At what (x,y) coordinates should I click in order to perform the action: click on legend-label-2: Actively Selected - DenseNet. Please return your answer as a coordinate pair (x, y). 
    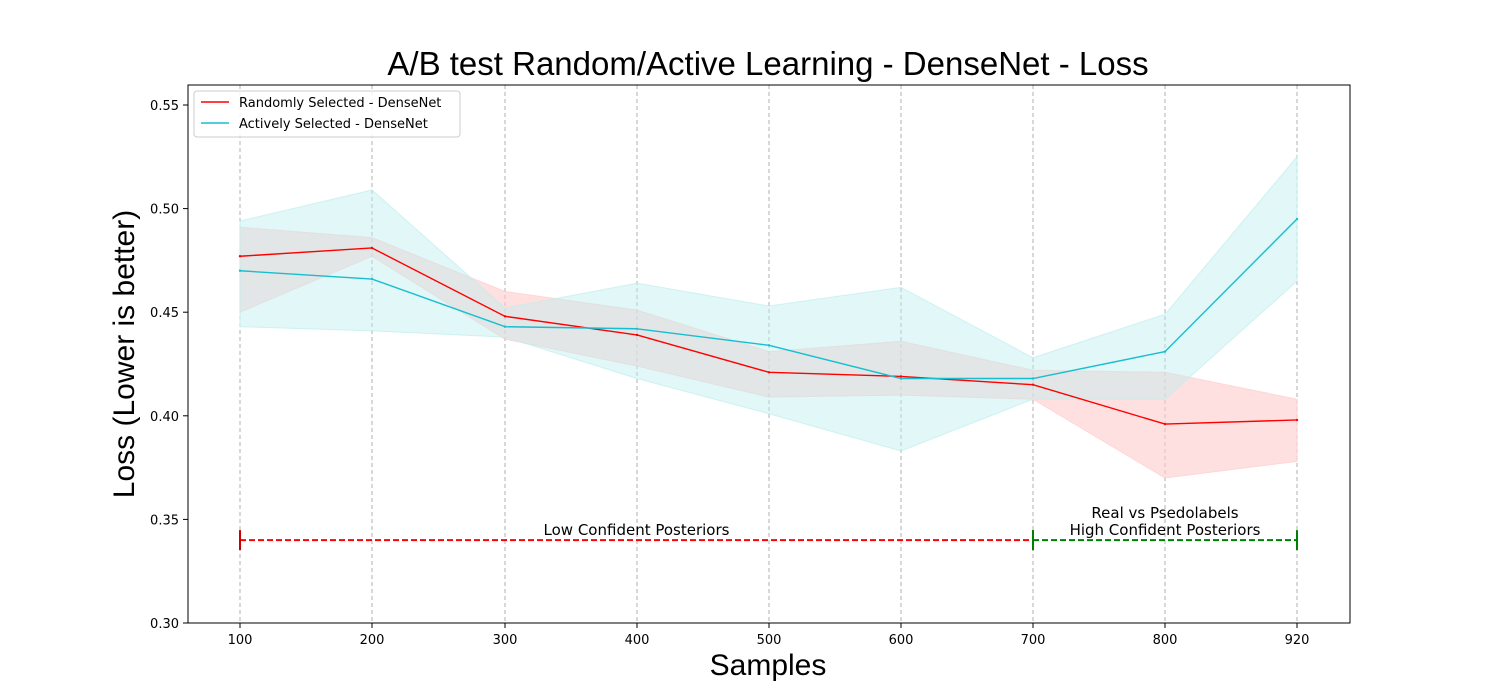
    Looking at the image, I should click on (333, 124).